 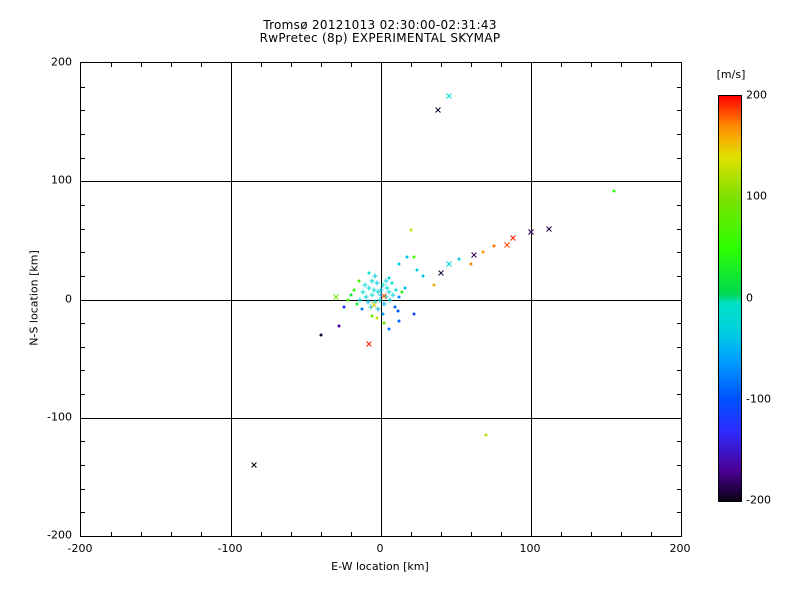 What do you see at coordinates (68, 298) in the screenshot?
I see `y-tick-label: 0` at bounding box center [68, 298].